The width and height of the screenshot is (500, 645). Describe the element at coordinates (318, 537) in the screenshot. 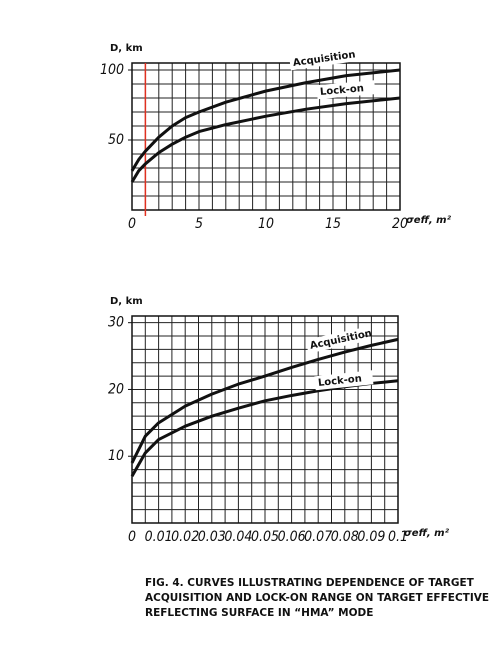

I see `x-tick-label: 0.07` at that location.